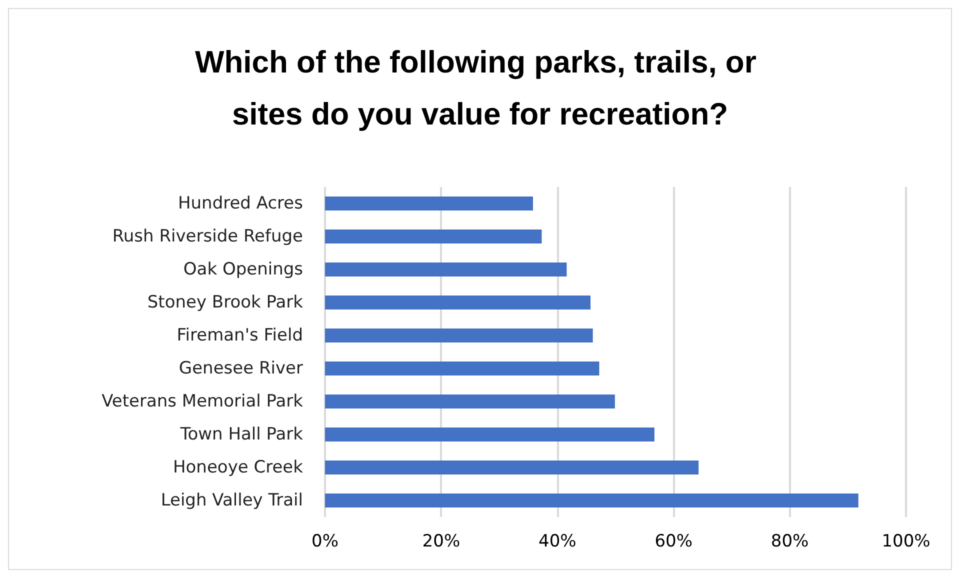 The image size is (960, 578). I want to click on x-tick-label: 100%, so click(906, 542).